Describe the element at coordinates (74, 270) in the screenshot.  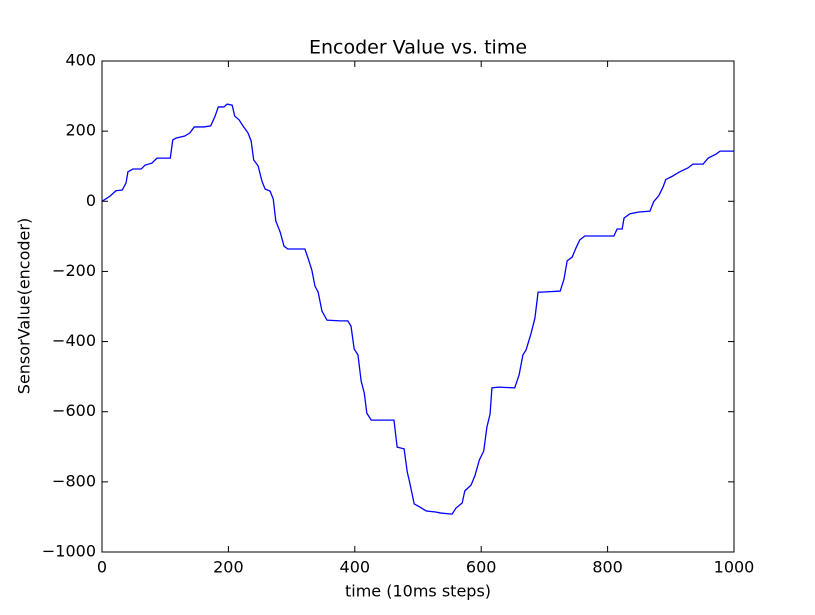
I see `y-tick-label: −200` at that location.